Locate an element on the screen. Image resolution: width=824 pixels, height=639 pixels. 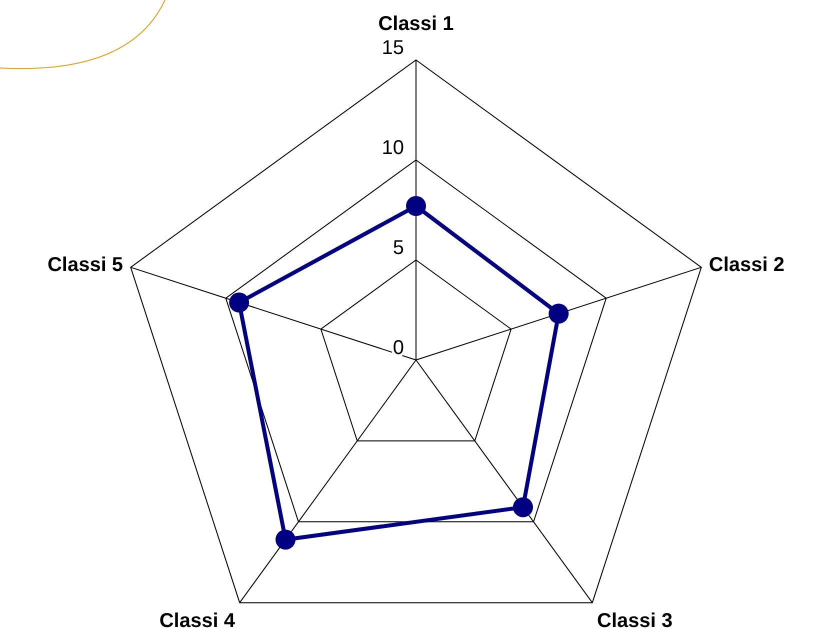
spoke-label: Classi 2 is located at coordinates (746, 265).